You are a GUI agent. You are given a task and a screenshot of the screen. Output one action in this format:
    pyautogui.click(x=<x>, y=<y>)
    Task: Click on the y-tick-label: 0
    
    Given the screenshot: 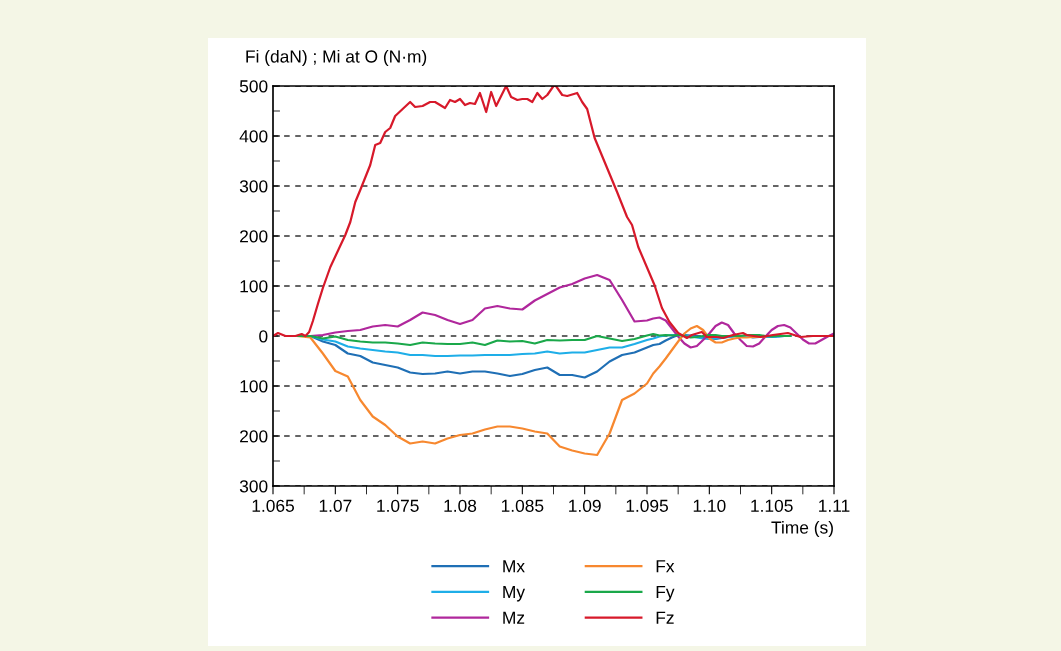 What is the action you would take?
    pyautogui.click(x=263, y=336)
    